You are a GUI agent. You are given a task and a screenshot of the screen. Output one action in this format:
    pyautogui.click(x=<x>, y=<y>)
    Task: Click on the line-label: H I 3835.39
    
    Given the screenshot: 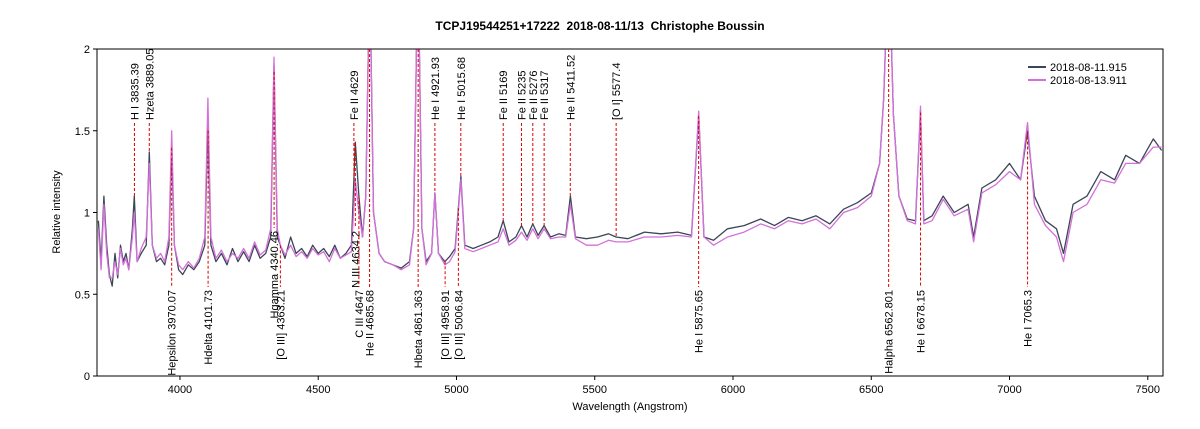 What is the action you would take?
    pyautogui.click(x=135, y=91)
    